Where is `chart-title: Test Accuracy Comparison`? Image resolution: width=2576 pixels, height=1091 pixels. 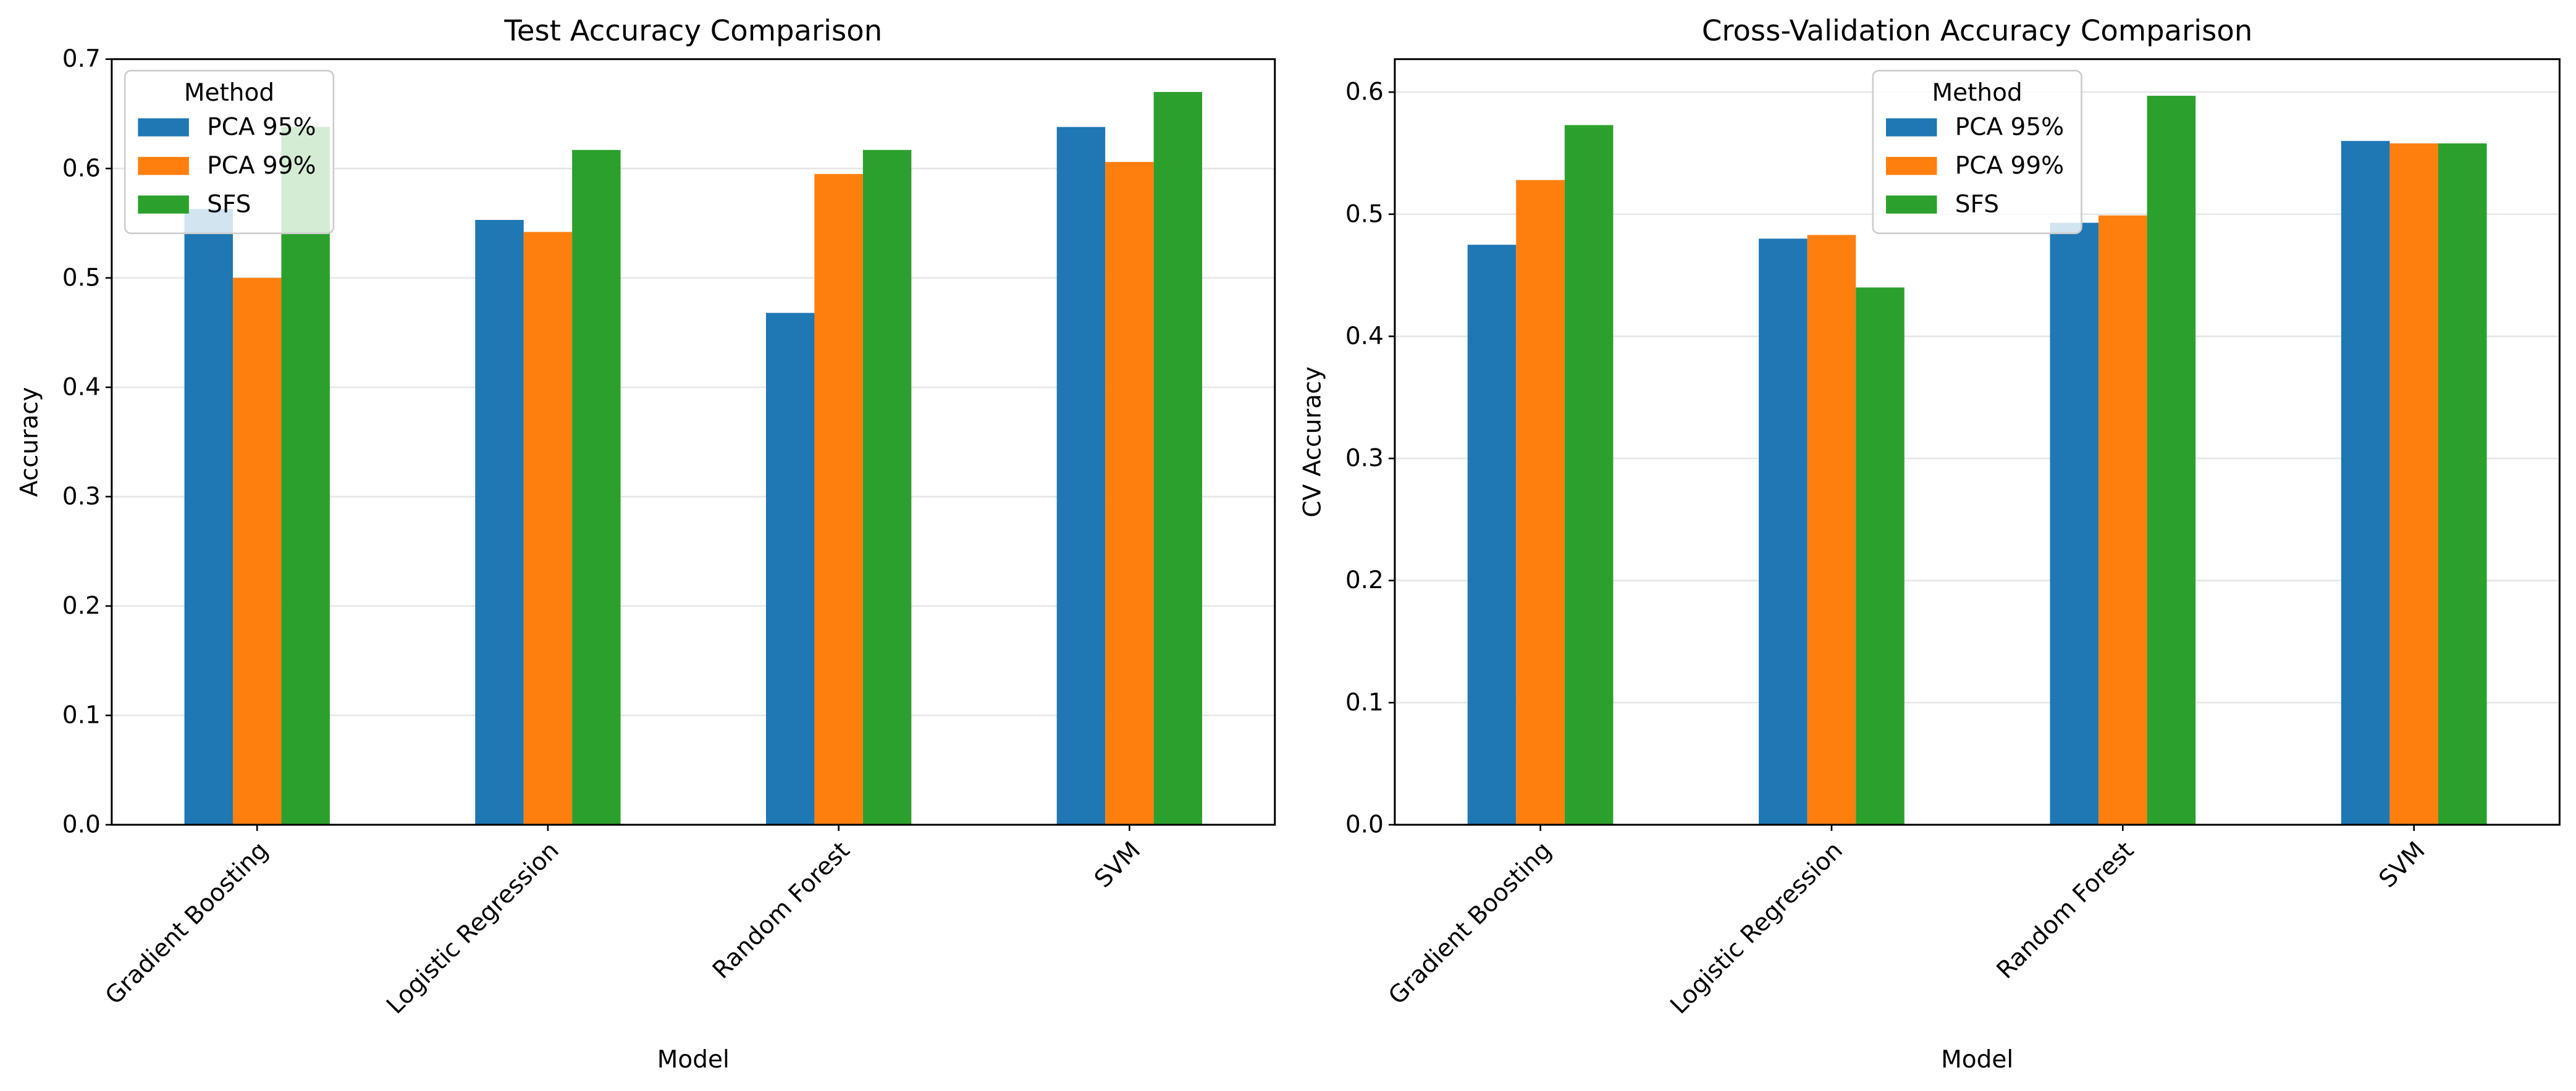
chart-title: Test Accuracy Comparison is located at coordinates (692, 31).